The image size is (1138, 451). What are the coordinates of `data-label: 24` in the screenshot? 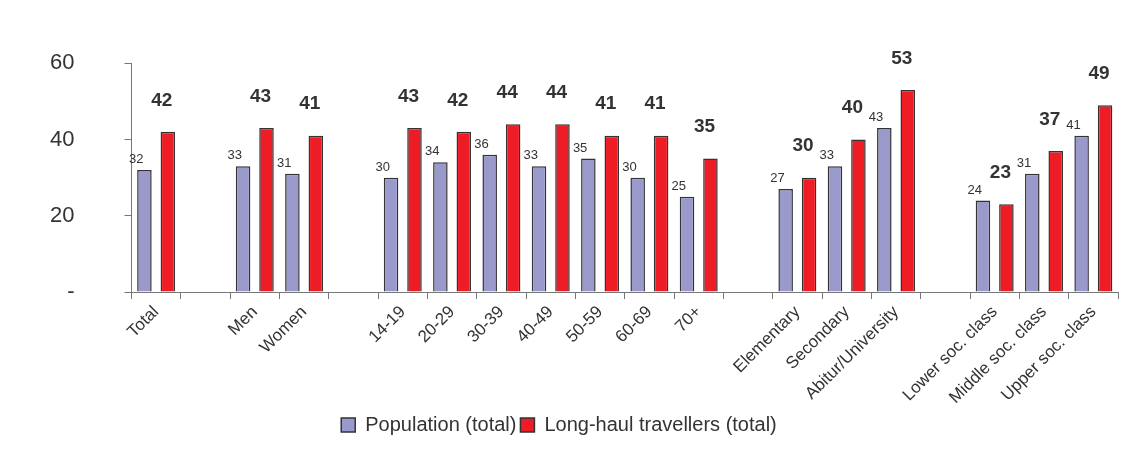 It's located at (974, 189).